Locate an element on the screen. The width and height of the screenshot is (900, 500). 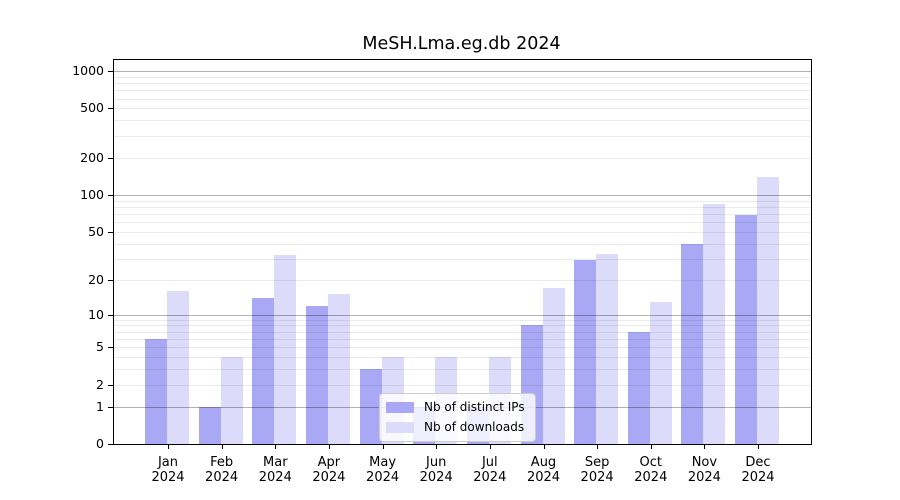
x-tick-label-jun: Jun 2024 is located at coordinates (436, 470).